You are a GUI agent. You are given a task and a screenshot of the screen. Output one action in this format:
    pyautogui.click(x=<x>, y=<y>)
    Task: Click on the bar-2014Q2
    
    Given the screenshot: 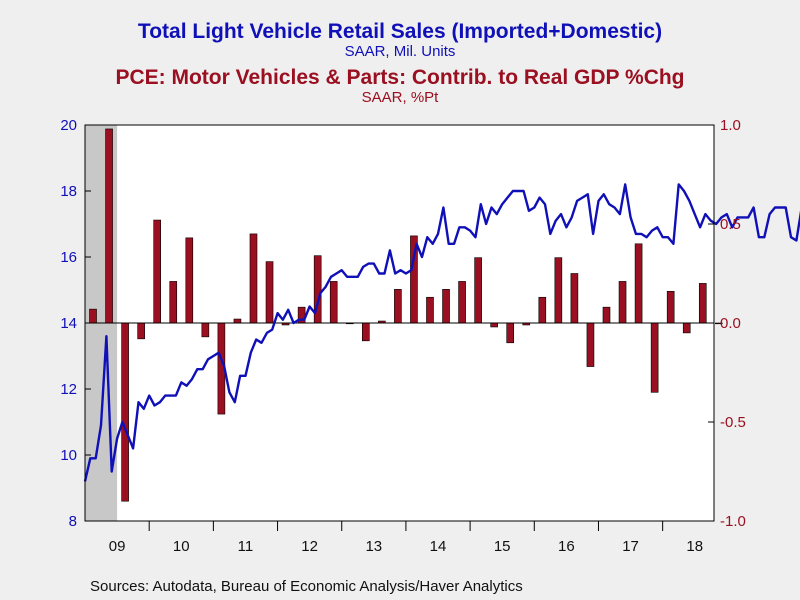 What is the action you would take?
    pyautogui.click(x=430, y=310)
    